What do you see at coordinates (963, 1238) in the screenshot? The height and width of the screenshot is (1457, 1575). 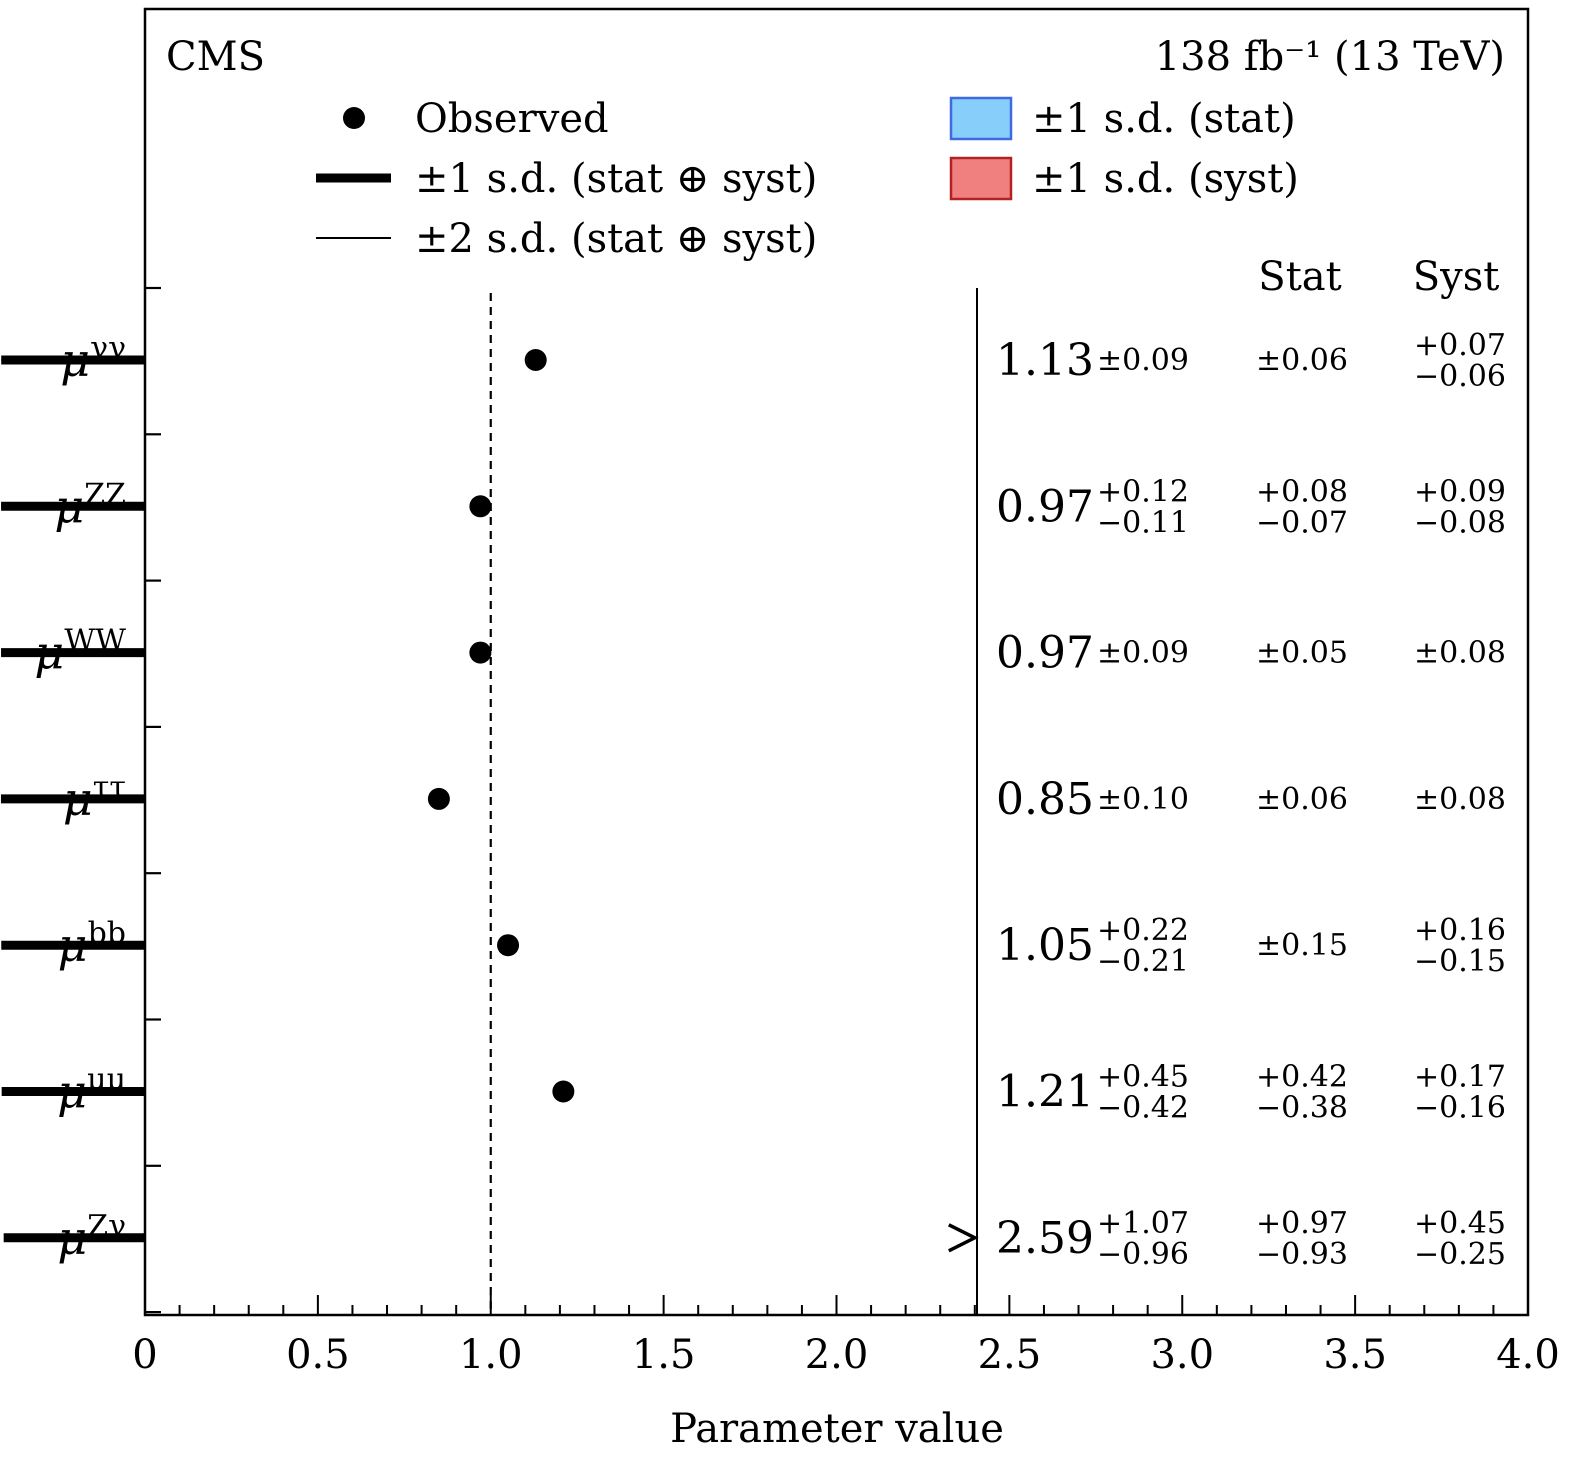 I see `out-of-range-arrow` at bounding box center [963, 1238].